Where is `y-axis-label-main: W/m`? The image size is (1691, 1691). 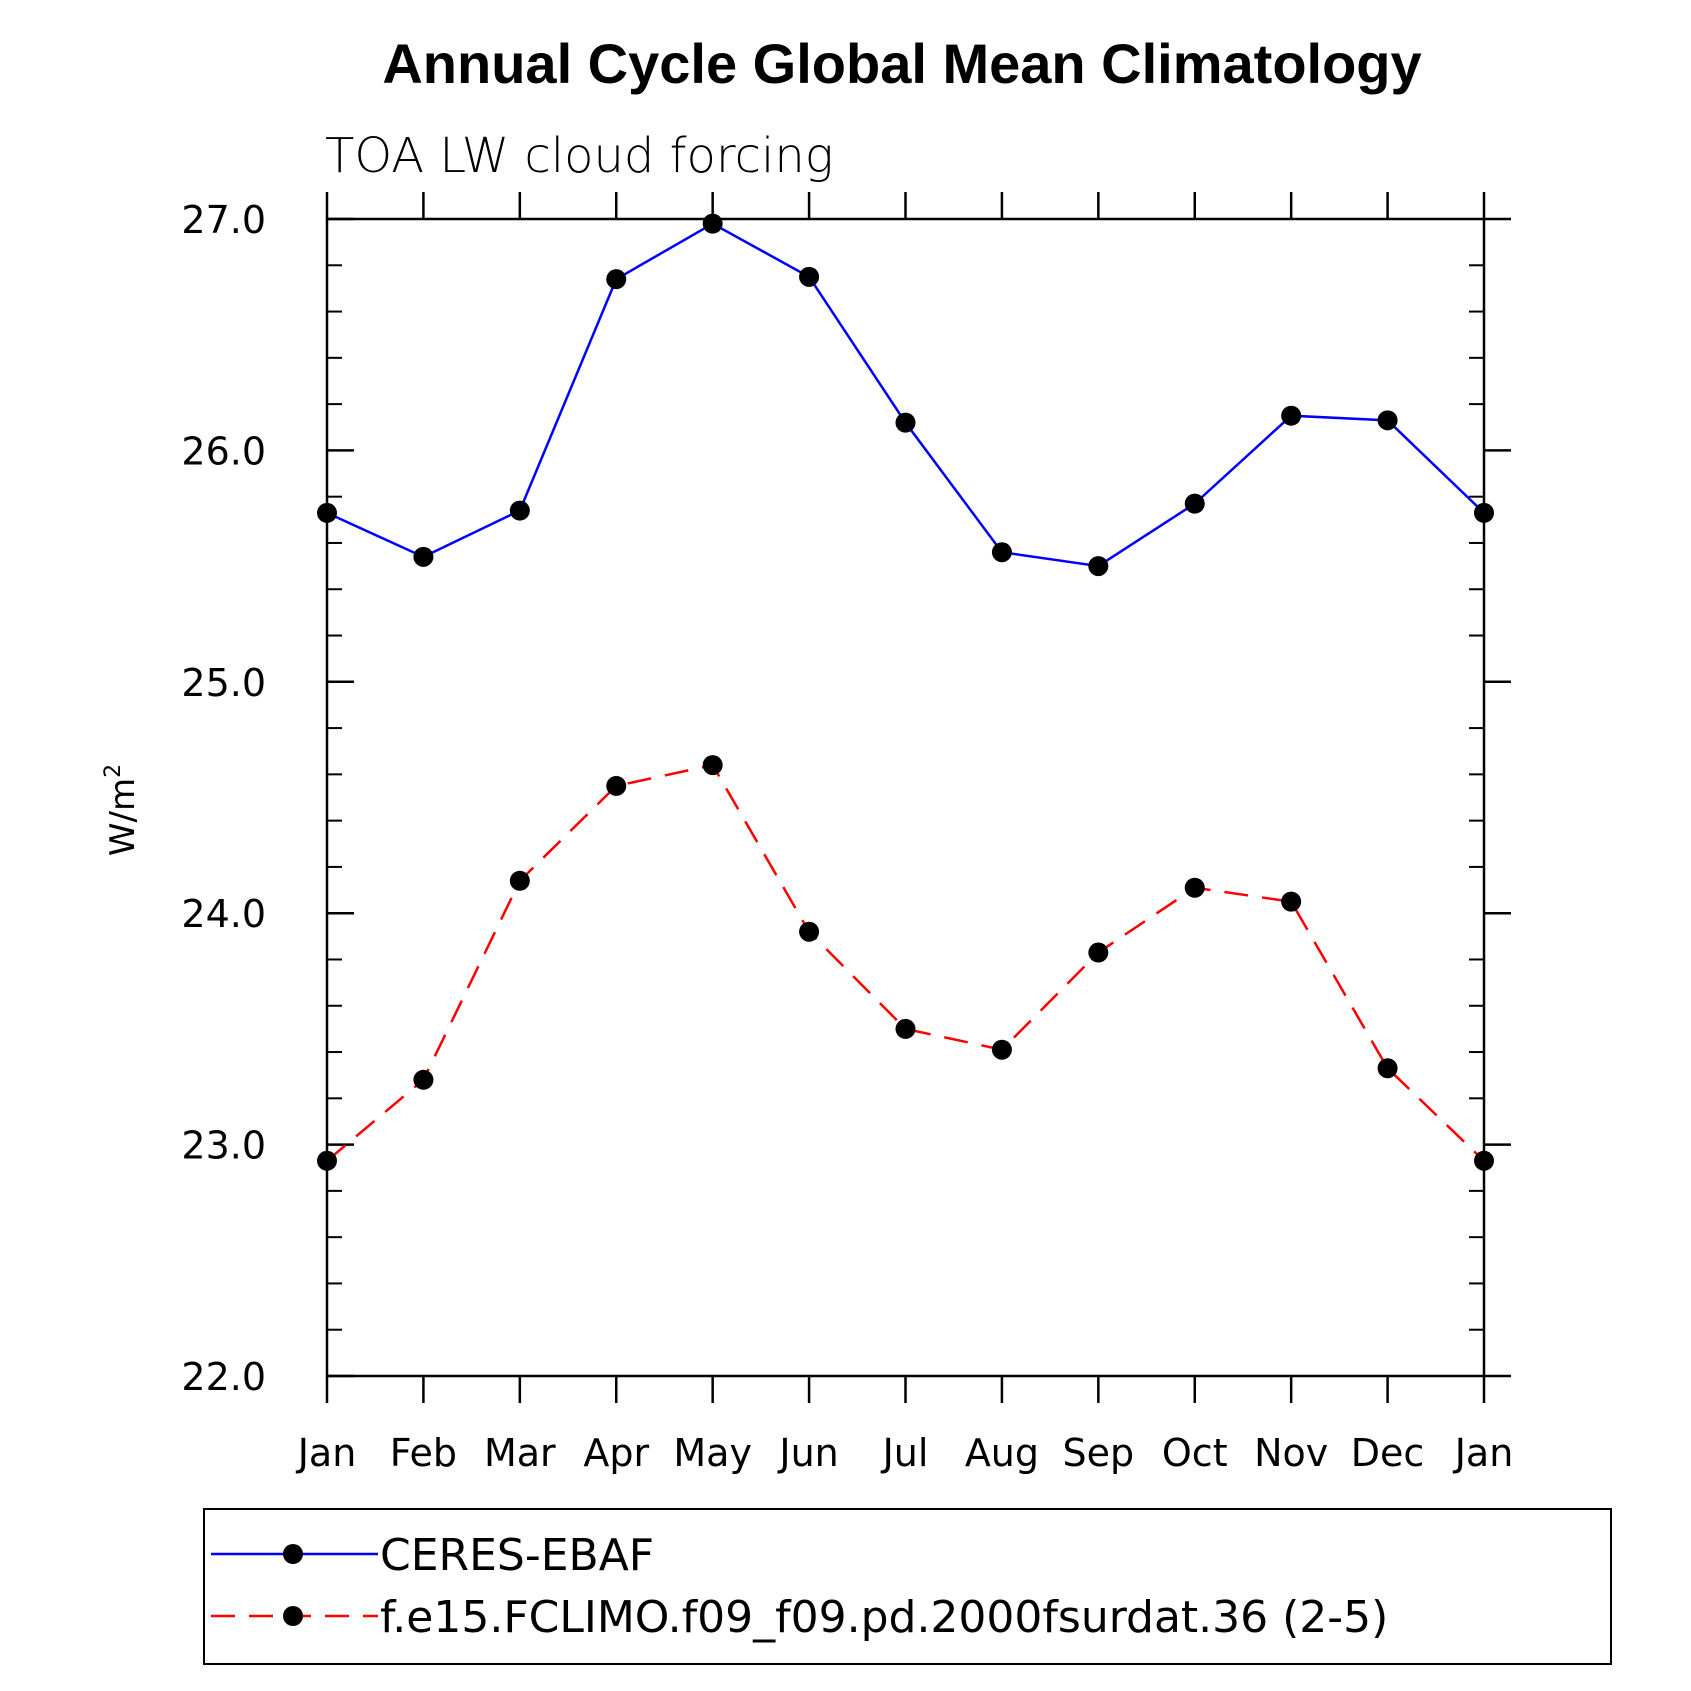
y-axis-label-main: W/m is located at coordinates (123, 817).